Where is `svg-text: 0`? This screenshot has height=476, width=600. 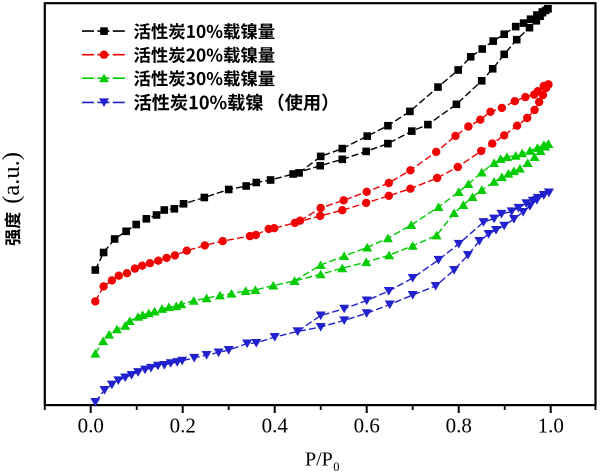 svg-text: 0 is located at coordinates (336, 467).